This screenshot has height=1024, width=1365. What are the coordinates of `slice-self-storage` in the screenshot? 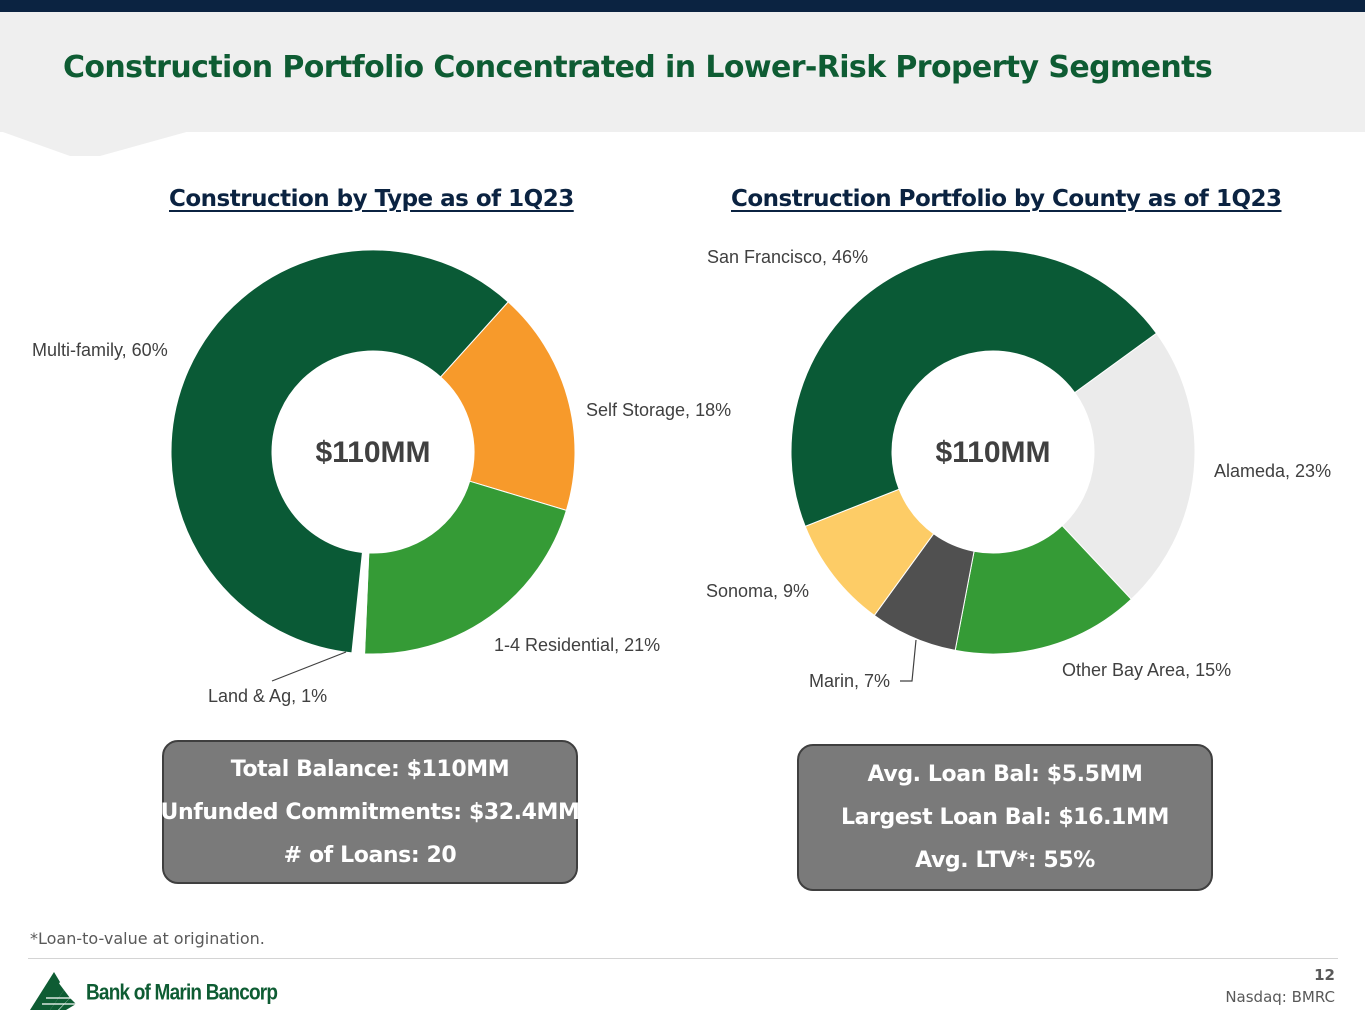 It's located at (507, 406).